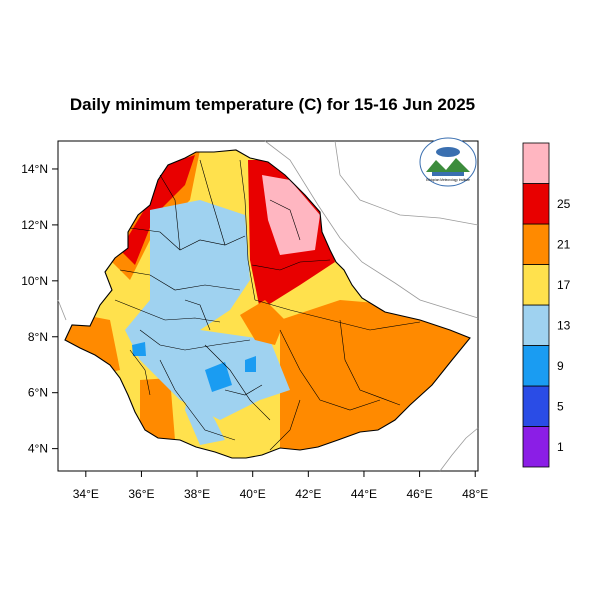 The width and height of the screenshot is (600, 600). I want to click on x-tick-label: 34°E, so click(86, 494).